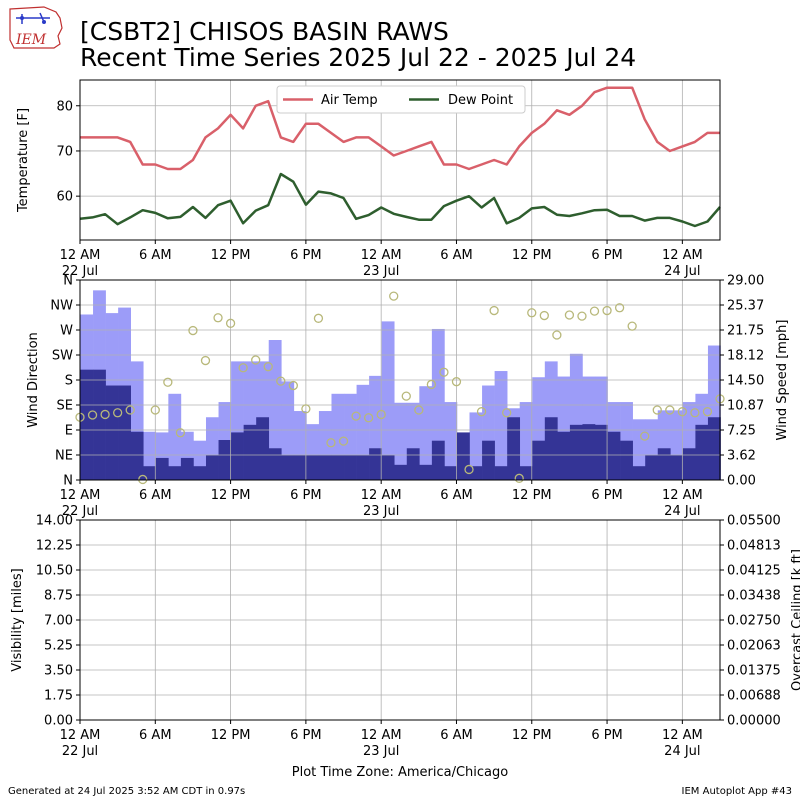 Image resolution: width=800 pixels, height=800 pixels. I want to click on direction-tick-label: W, so click(66, 331).